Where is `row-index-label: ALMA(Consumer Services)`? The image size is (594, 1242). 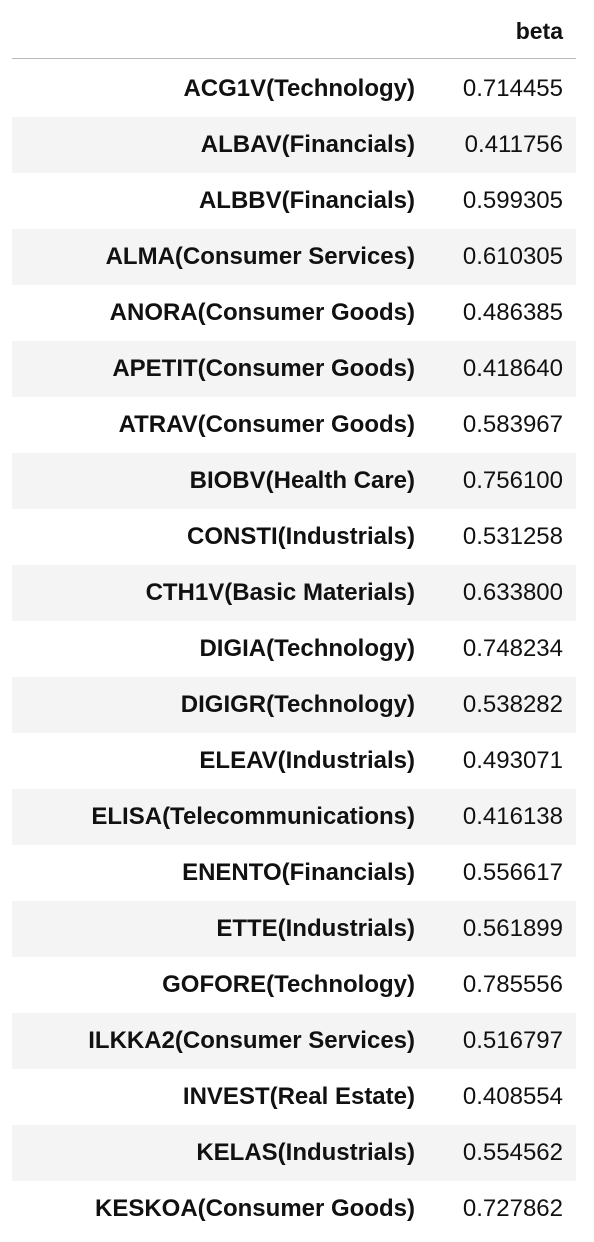
row-index-label: ALMA(Consumer Services) is located at coordinates (260, 256).